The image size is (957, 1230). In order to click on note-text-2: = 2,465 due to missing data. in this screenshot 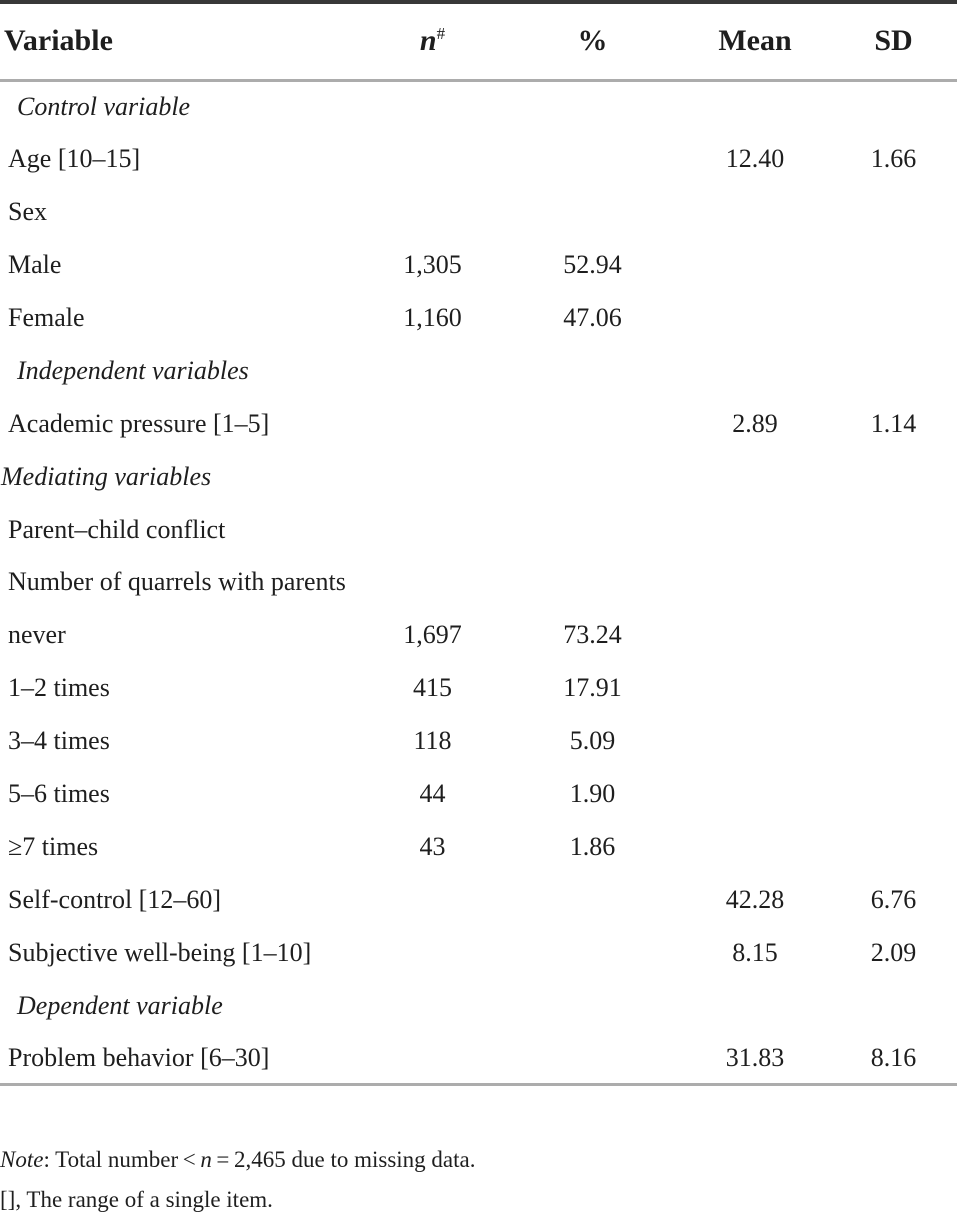, I will do `click(343, 1160)`.